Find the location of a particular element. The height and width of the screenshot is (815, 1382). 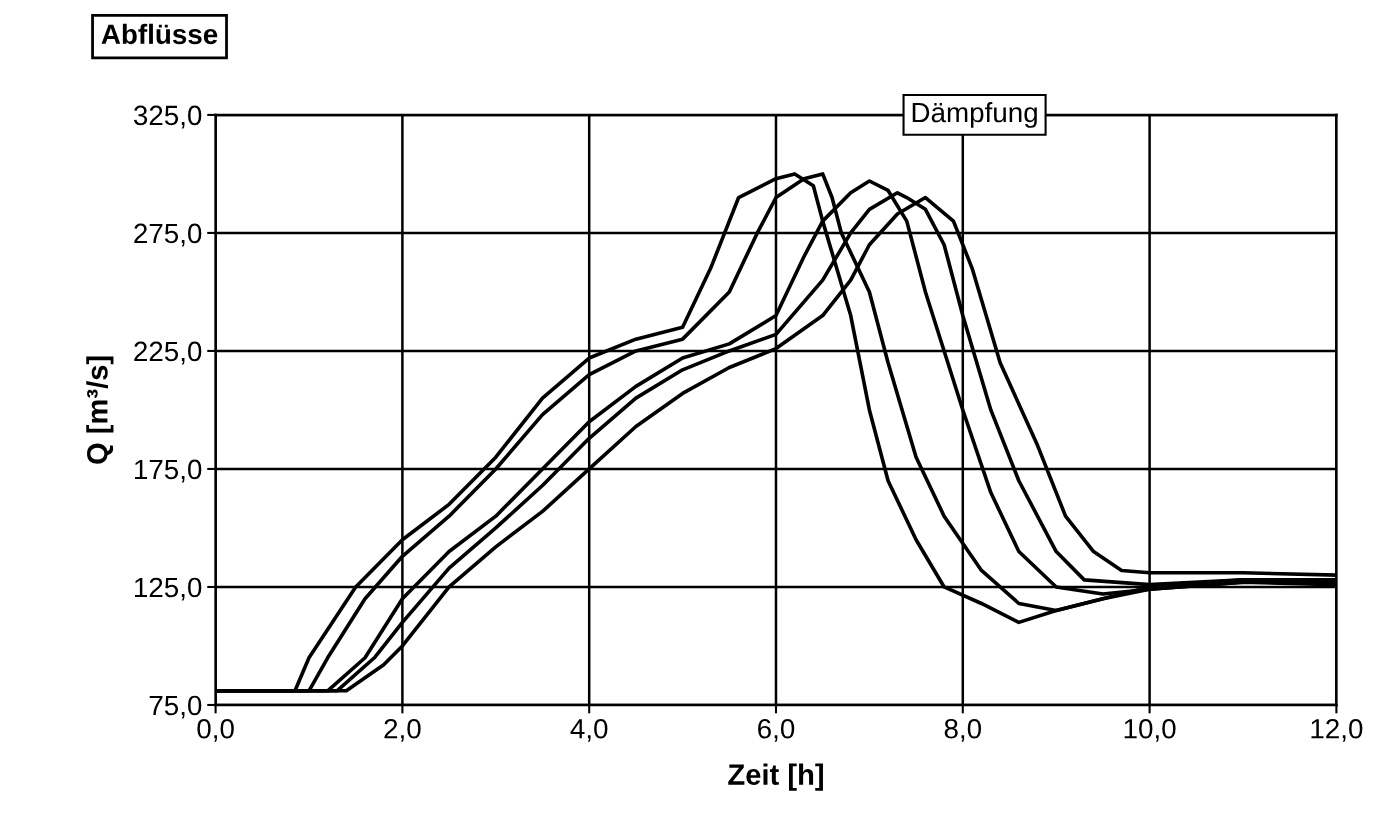

x-tick-label: 0,0 is located at coordinates (215, 730).